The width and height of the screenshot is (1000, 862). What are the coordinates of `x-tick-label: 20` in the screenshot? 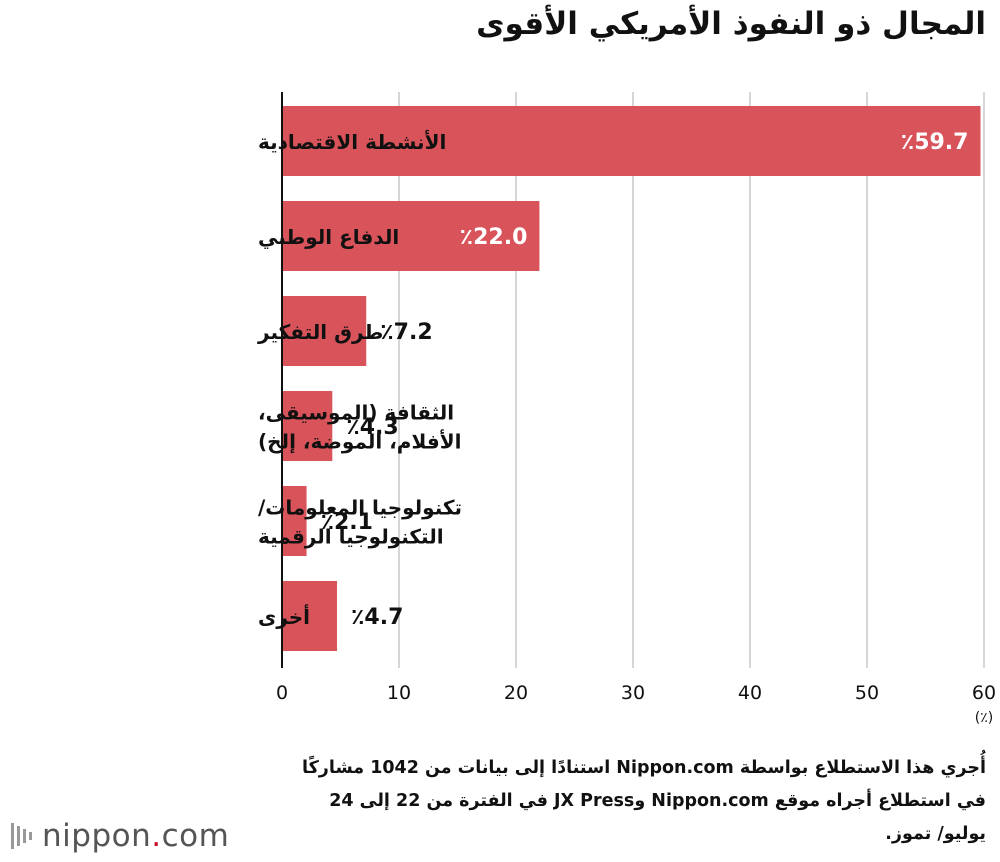 It's located at (516, 693).